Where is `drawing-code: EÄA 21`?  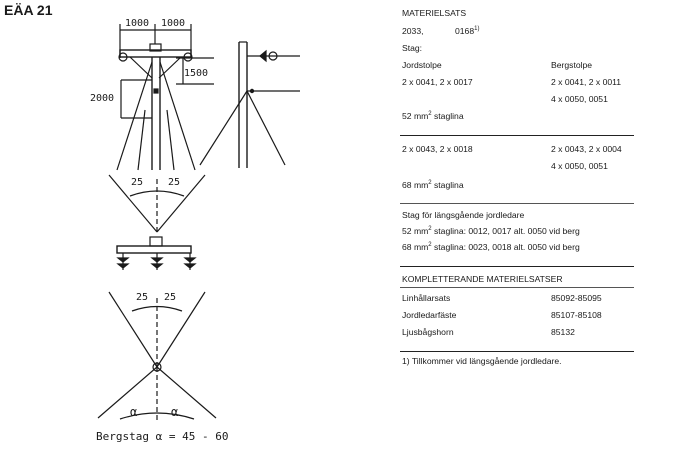 drawing-code: EÄA 21 is located at coordinates (28, 10).